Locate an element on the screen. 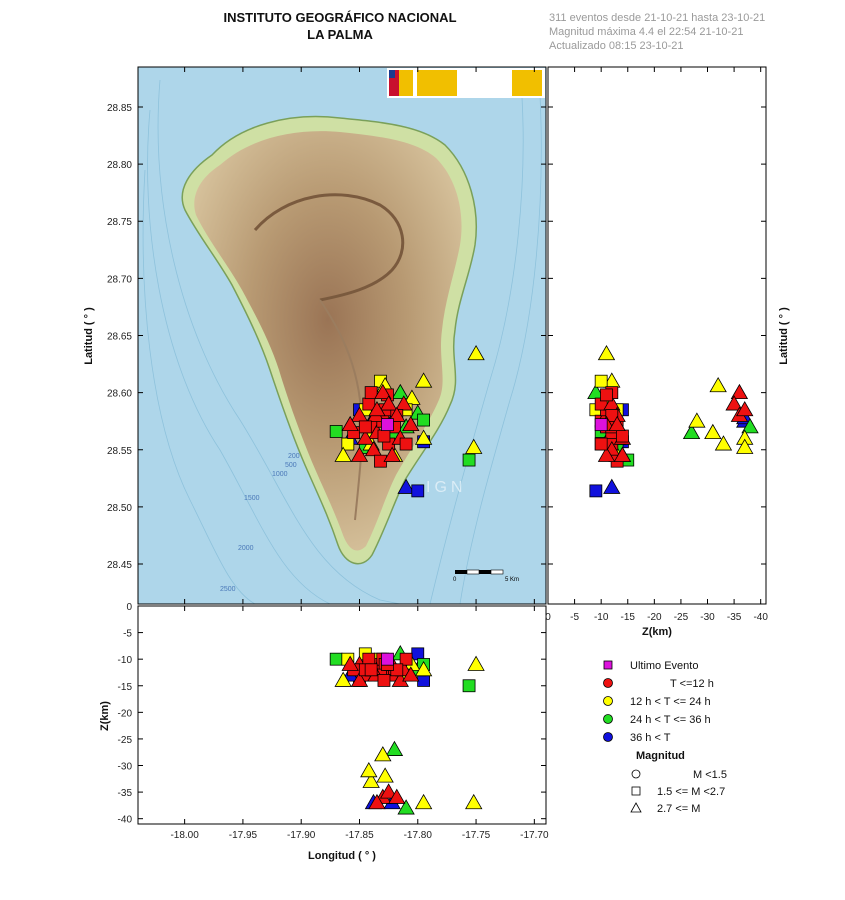 The image size is (845, 900). depth-lon-events is located at coordinates (407, 730).